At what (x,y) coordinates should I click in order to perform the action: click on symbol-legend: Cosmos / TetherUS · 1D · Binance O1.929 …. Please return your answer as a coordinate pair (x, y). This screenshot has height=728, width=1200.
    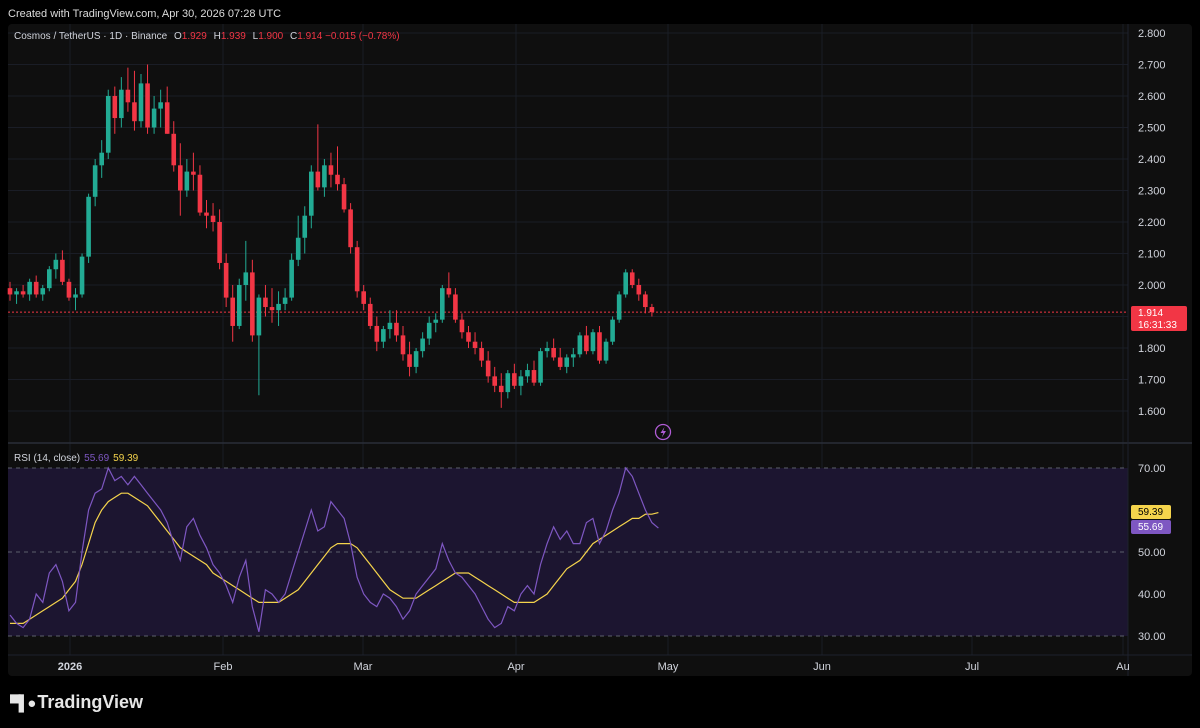
    Looking at the image, I should click on (207, 36).